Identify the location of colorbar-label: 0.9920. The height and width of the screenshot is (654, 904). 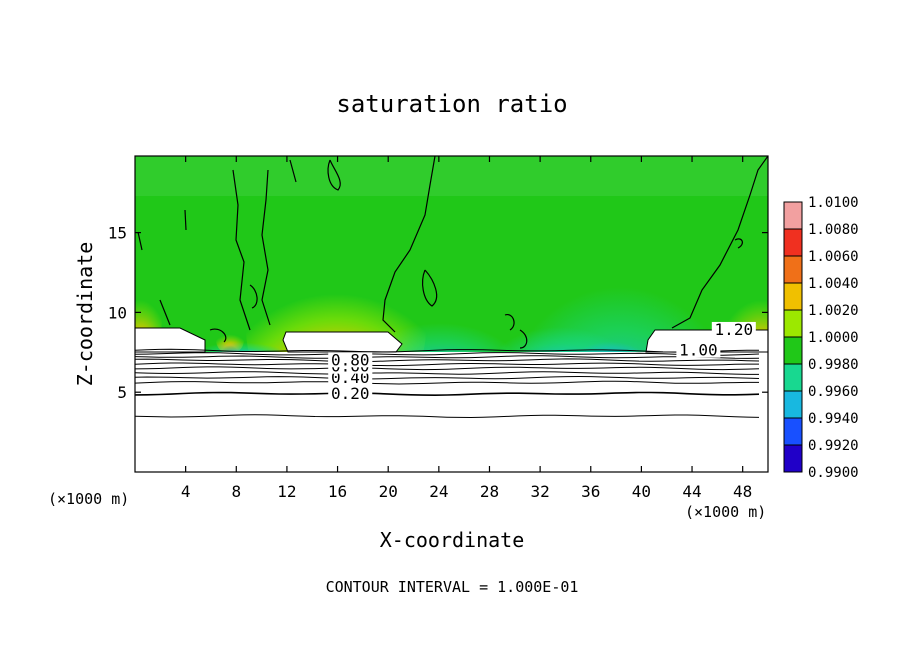
(833, 446).